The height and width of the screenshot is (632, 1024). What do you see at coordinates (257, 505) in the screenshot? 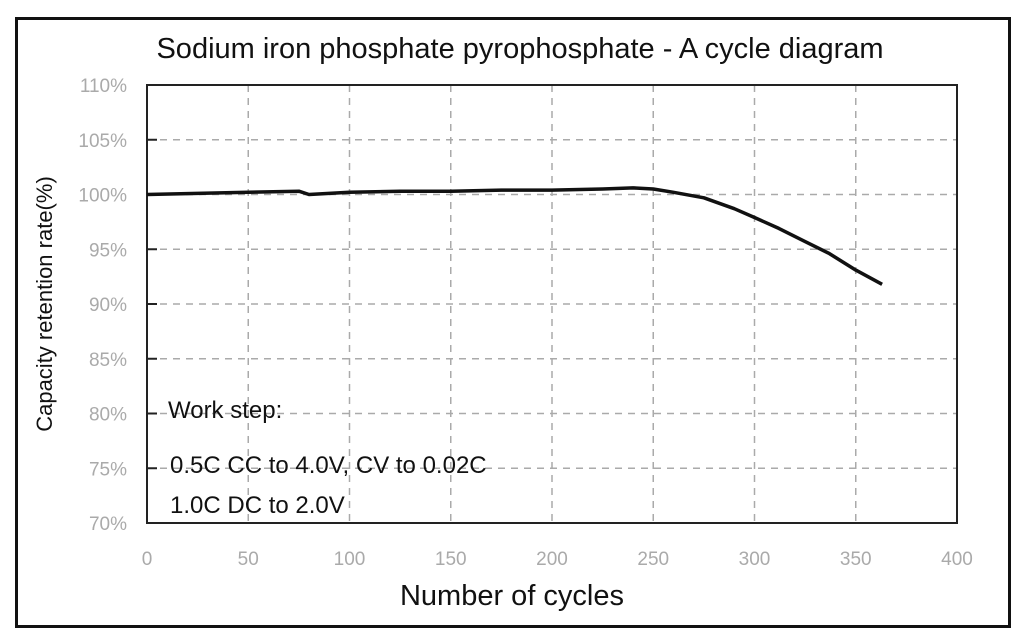
I see `annotation-discharge-step: 1.0C DC to 2.0V` at bounding box center [257, 505].